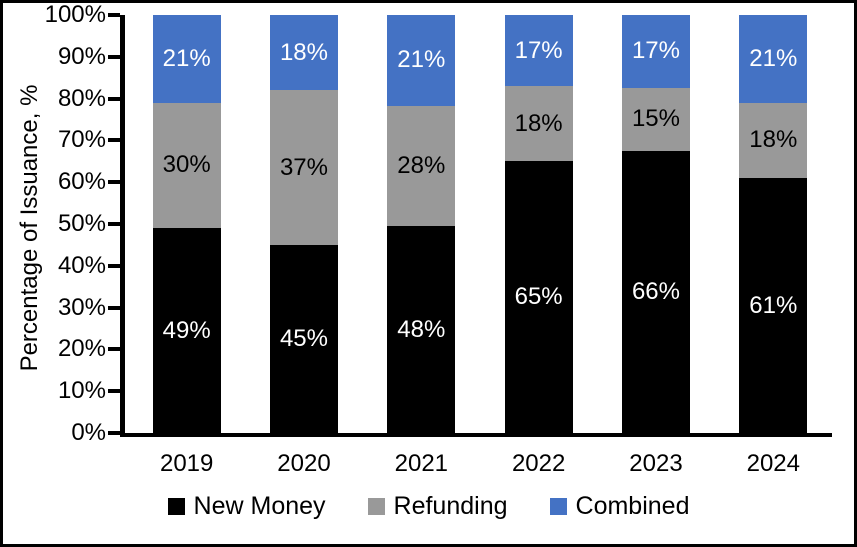  I want to click on y-tick-label: 70%, so click(81, 140).